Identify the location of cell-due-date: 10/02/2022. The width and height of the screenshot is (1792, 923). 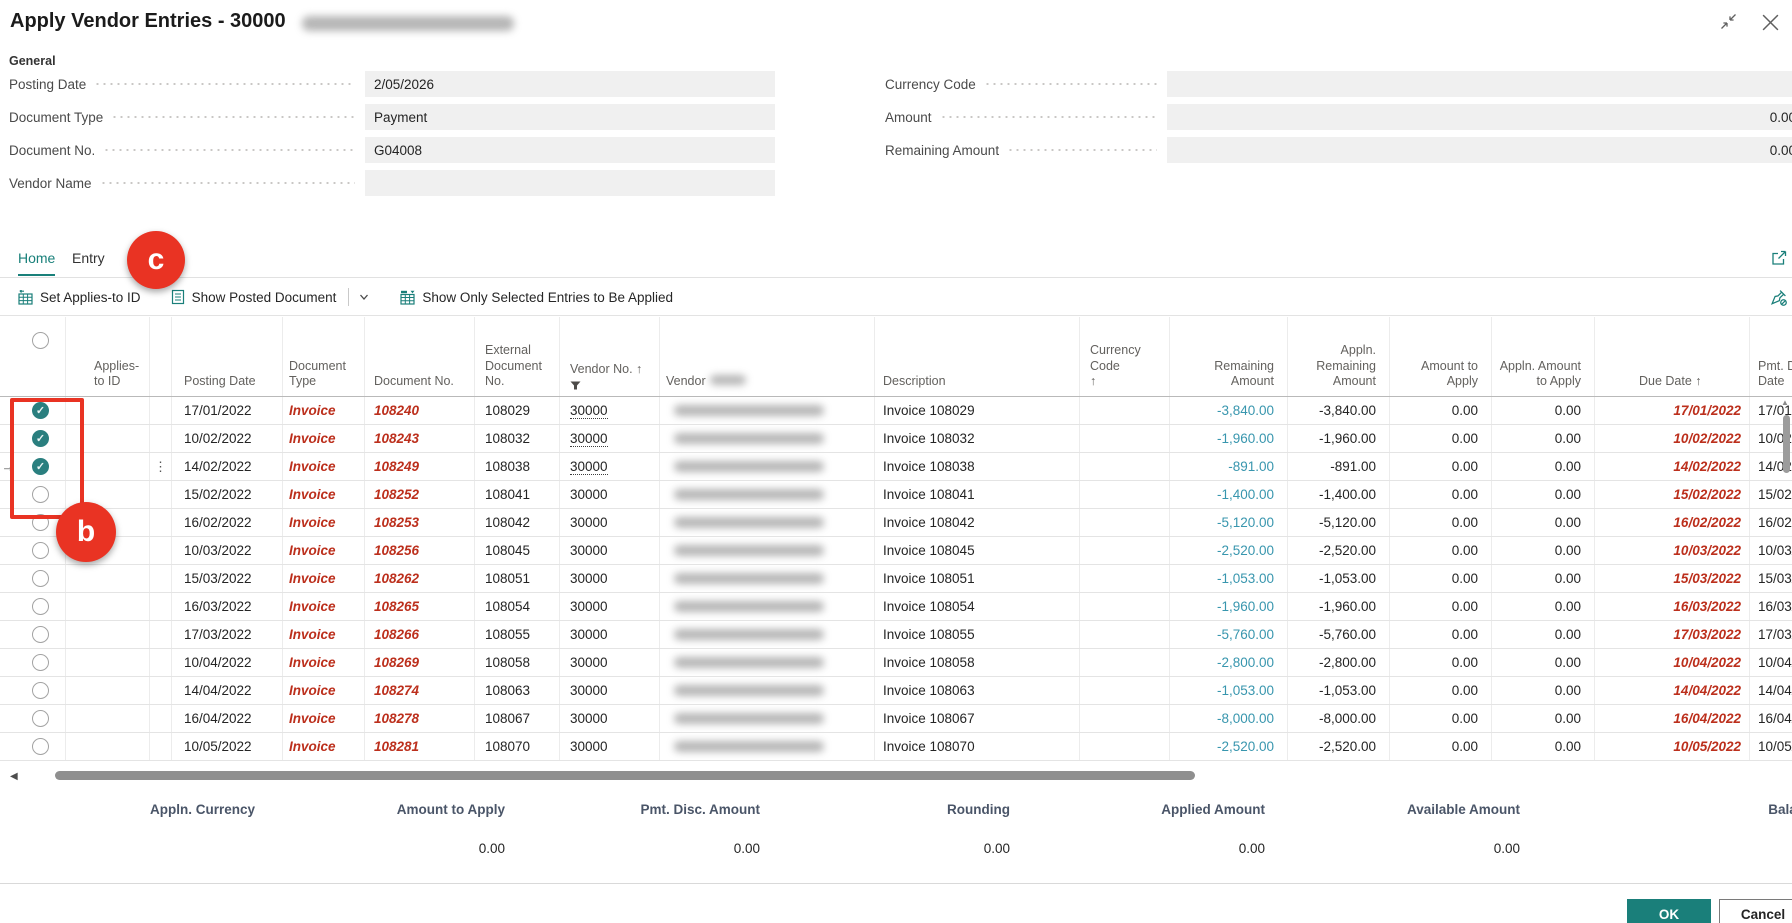
(1672, 438).